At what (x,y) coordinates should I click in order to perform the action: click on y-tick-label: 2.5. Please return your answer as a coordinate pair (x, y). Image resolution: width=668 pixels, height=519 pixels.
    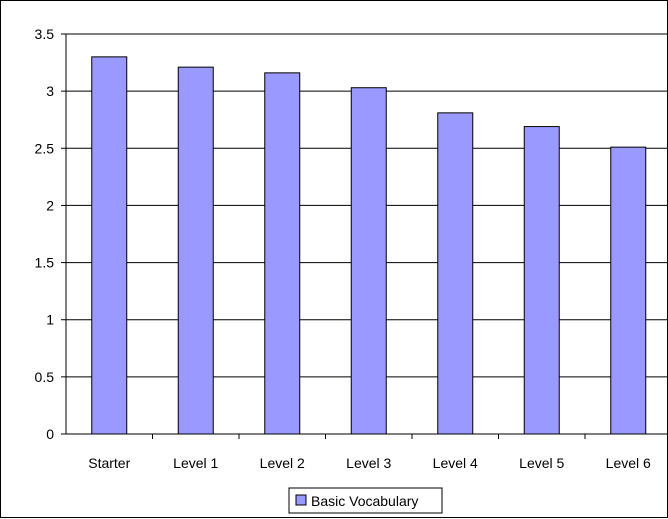
    Looking at the image, I should click on (45, 148).